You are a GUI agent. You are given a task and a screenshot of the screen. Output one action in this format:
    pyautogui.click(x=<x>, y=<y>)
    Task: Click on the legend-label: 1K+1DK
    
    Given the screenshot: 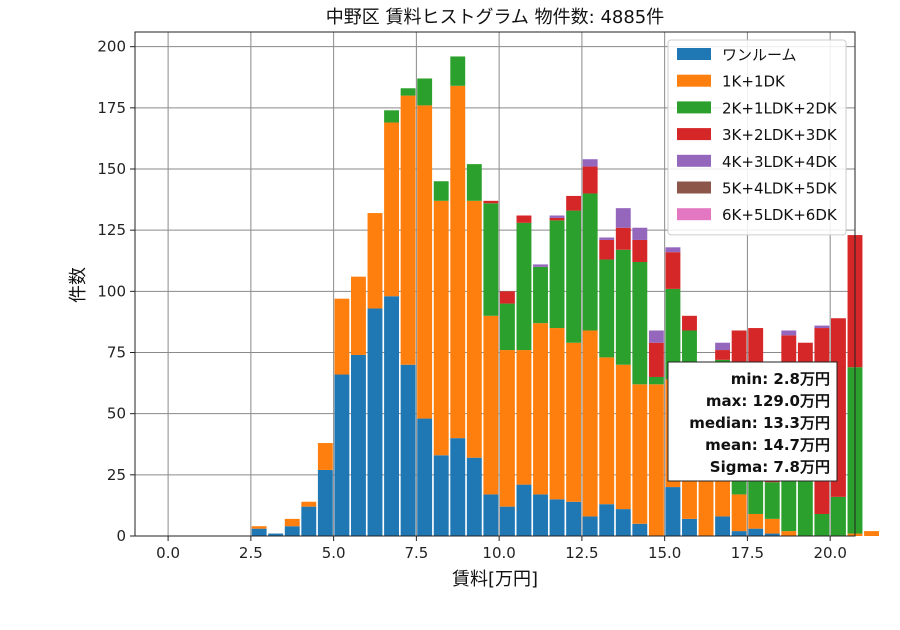 What is the action you would take?
    pyautogui.click(x=754, y=82)
    